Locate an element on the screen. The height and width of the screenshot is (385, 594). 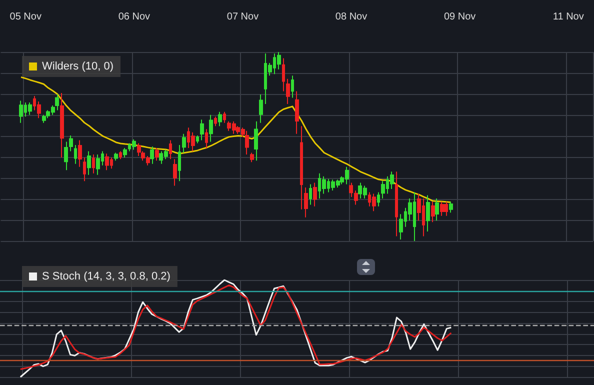
x-tick-label: 06 Nov is located at coordinates (134, 17).